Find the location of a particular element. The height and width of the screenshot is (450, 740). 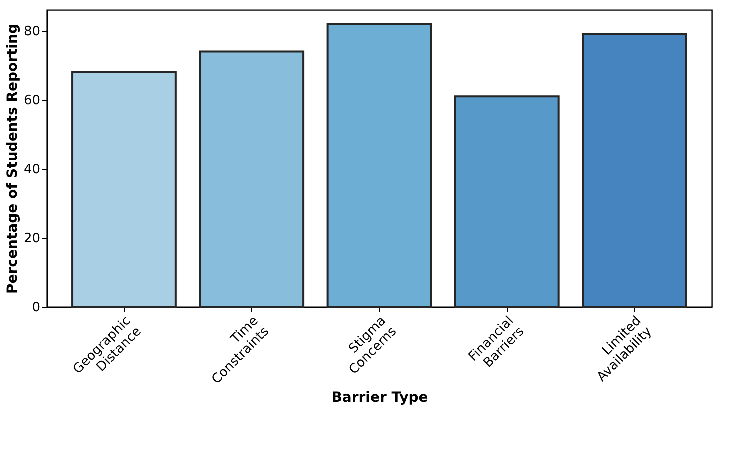

y-tick-label: 20 is located at coordinates (32, 239).